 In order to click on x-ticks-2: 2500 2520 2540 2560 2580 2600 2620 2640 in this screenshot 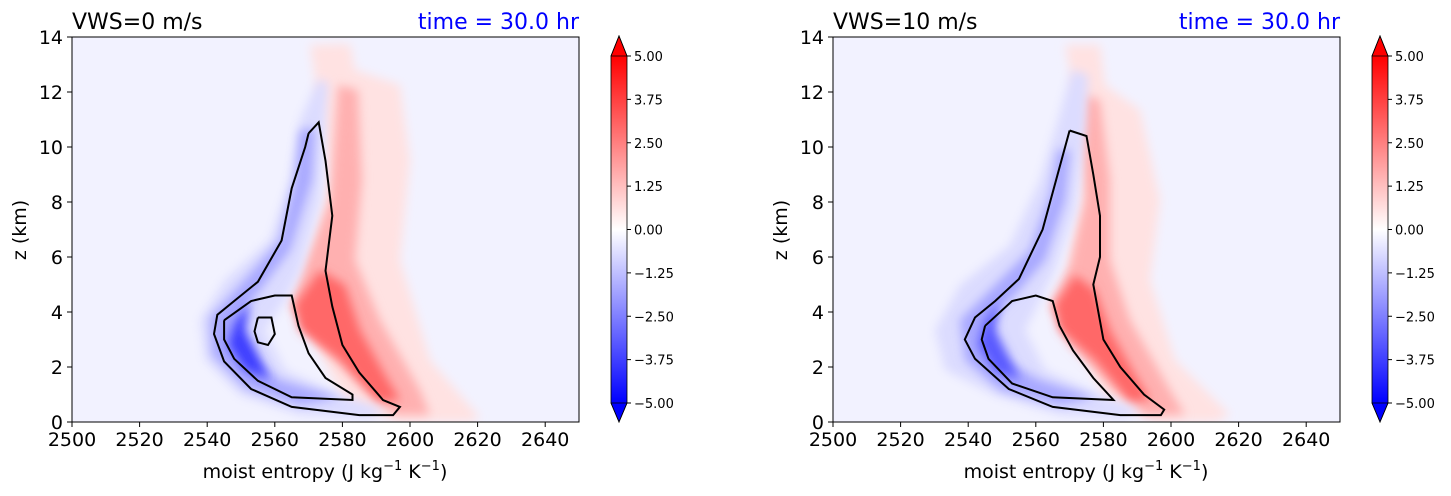, I will do `click(1069, 436)`.